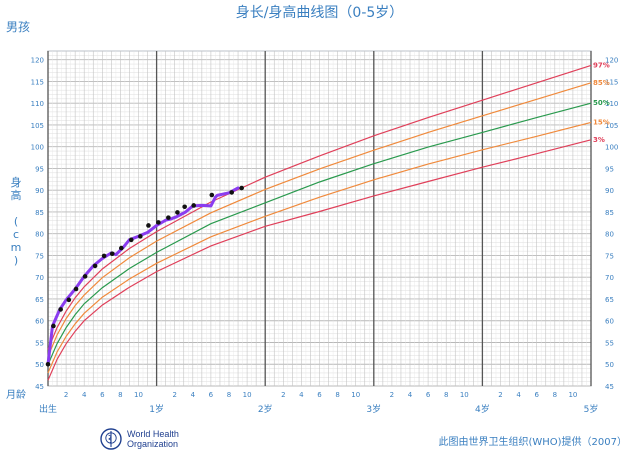  Describe the element at coordinates (37, 126) in the screenshot. I see `y-tick-label-left: 105` at that location.